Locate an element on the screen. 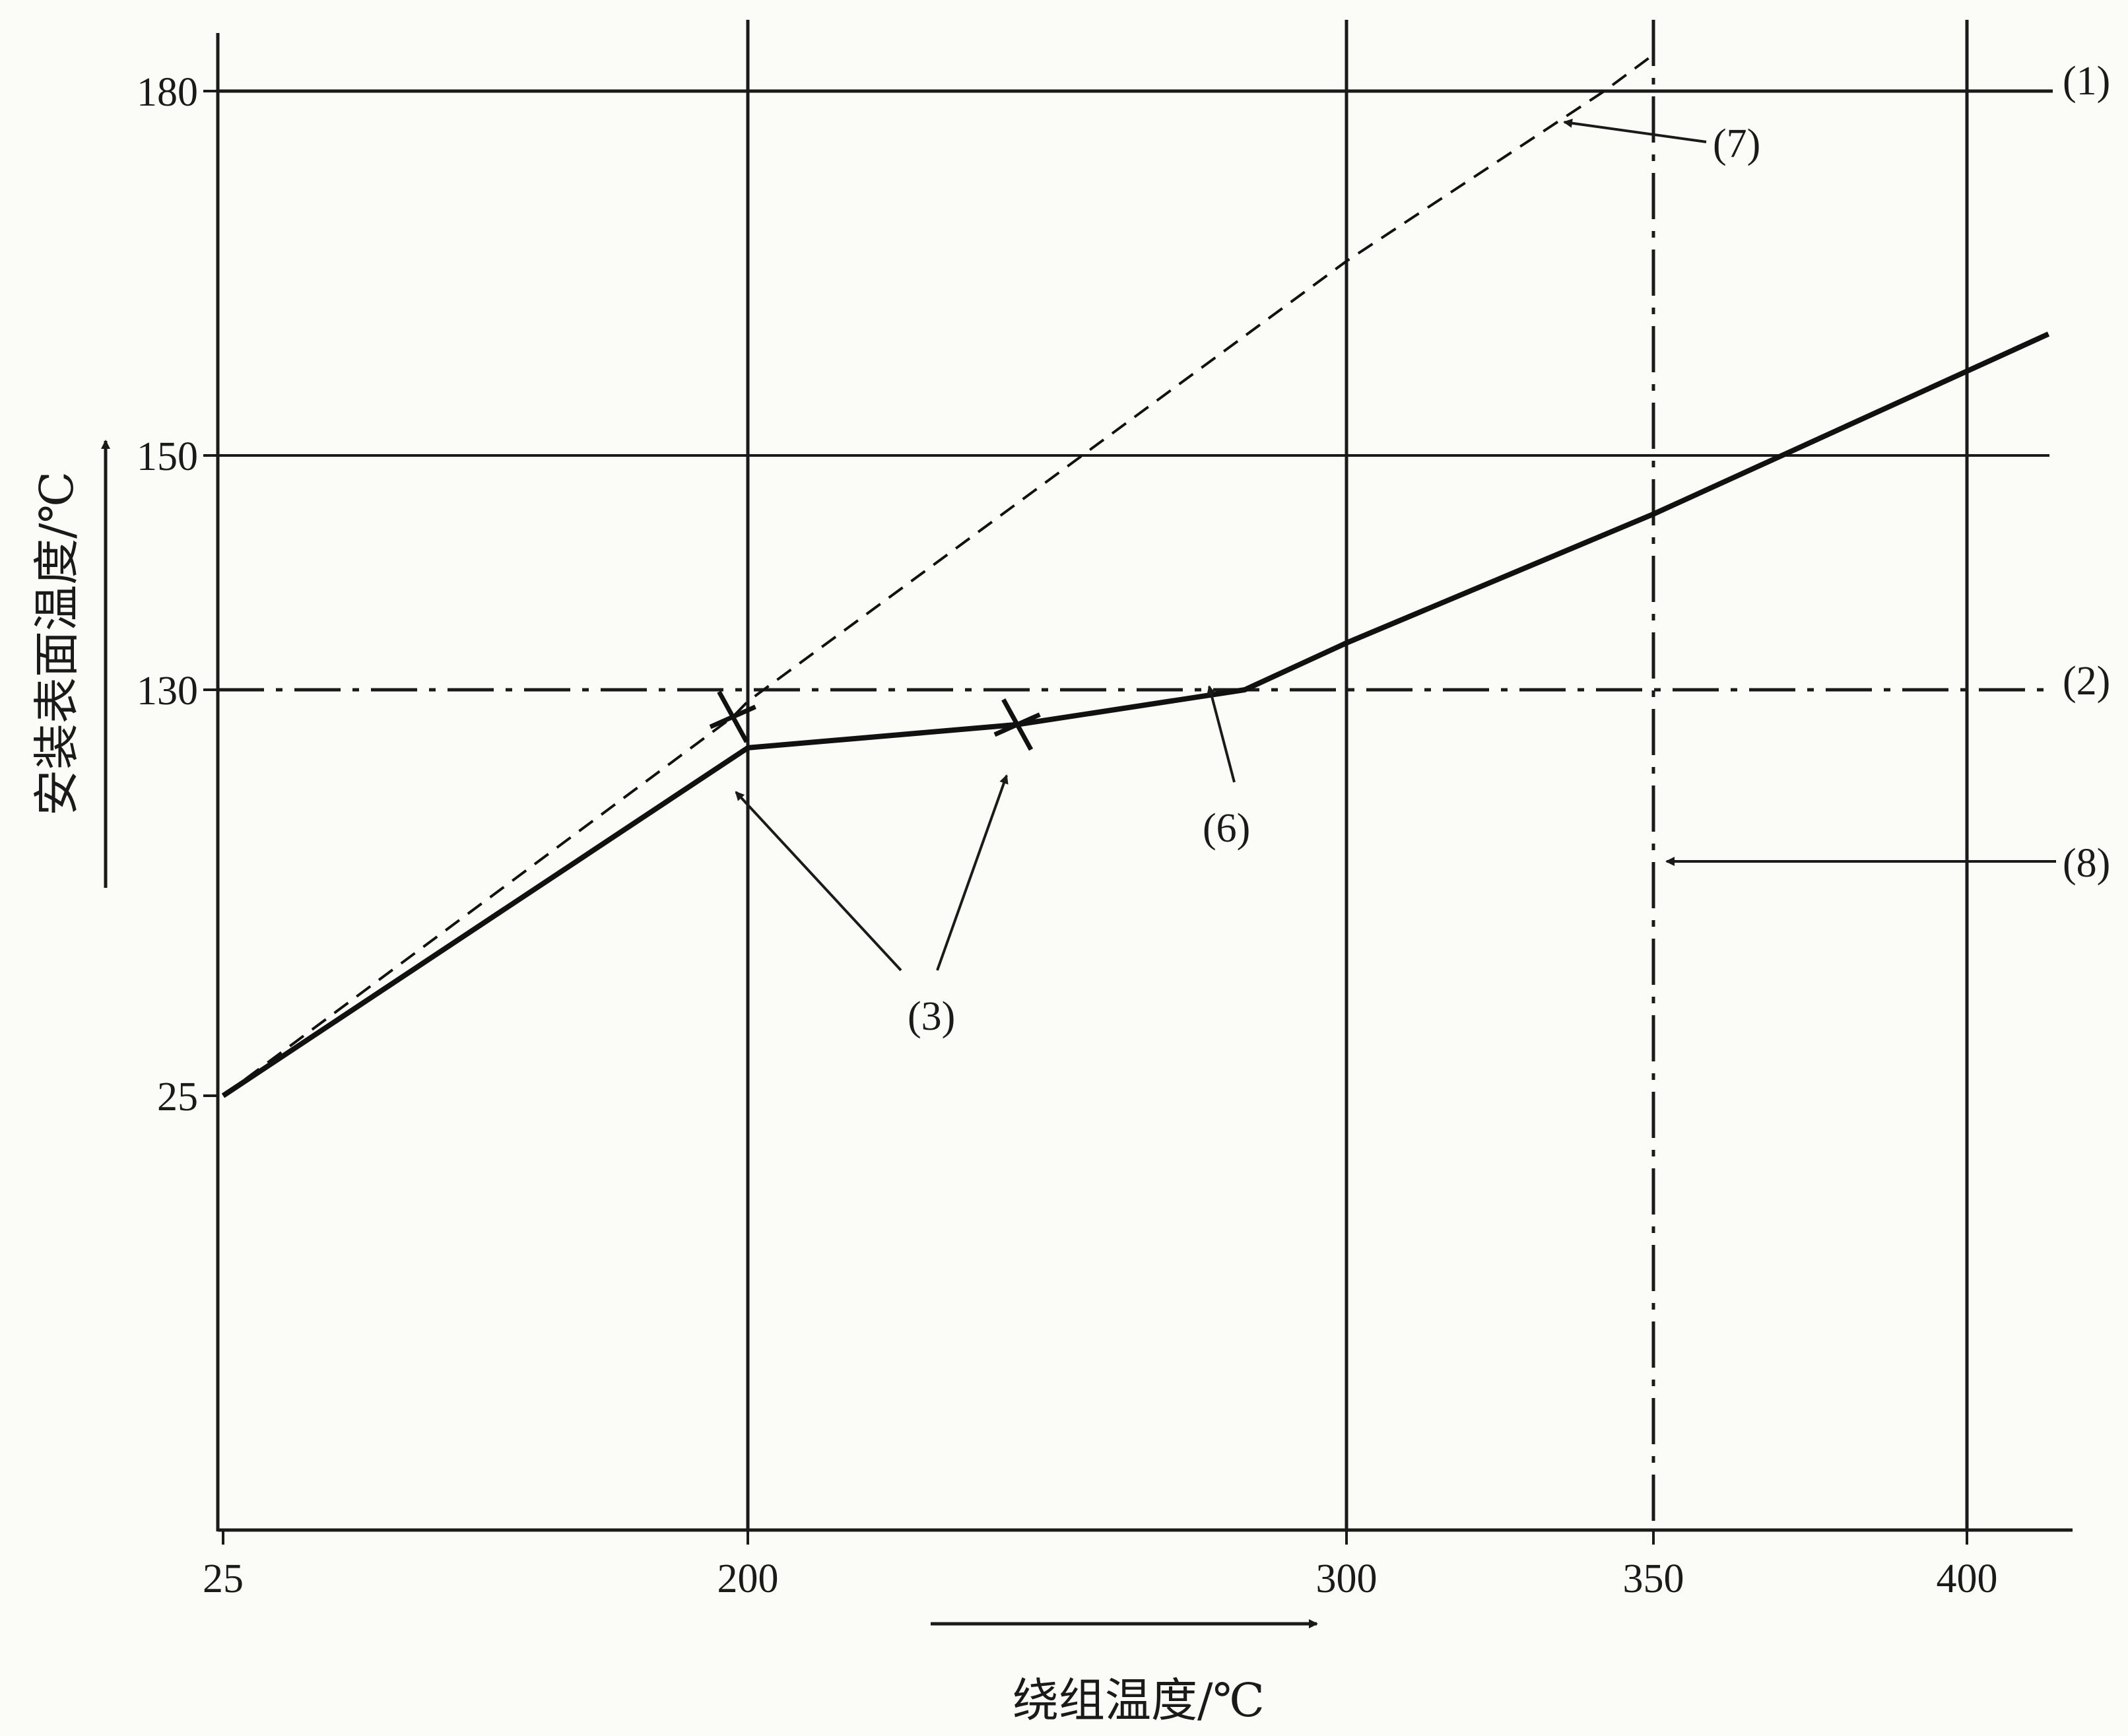 The width and height of the screenshot is (2128, 1736). callout-8-label: (8) is located at coordinates (2087, 863).